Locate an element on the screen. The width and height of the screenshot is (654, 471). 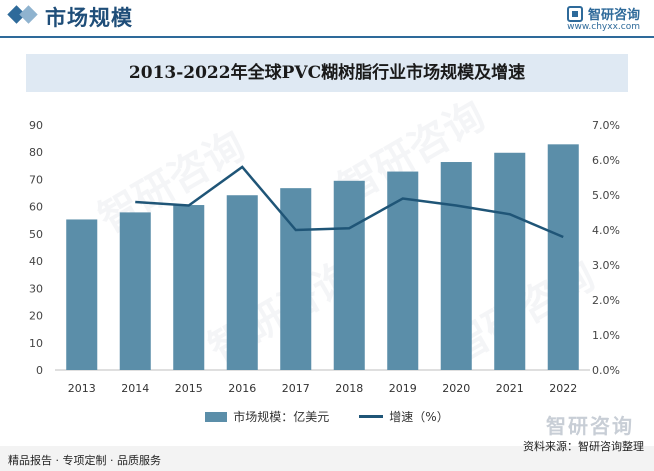
footer-source: 资料来源：智研咨询整理 is located at coordinates (583, 446).